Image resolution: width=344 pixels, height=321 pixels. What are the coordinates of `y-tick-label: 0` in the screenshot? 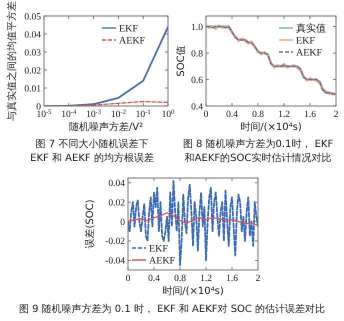 It's located at (123, 223).